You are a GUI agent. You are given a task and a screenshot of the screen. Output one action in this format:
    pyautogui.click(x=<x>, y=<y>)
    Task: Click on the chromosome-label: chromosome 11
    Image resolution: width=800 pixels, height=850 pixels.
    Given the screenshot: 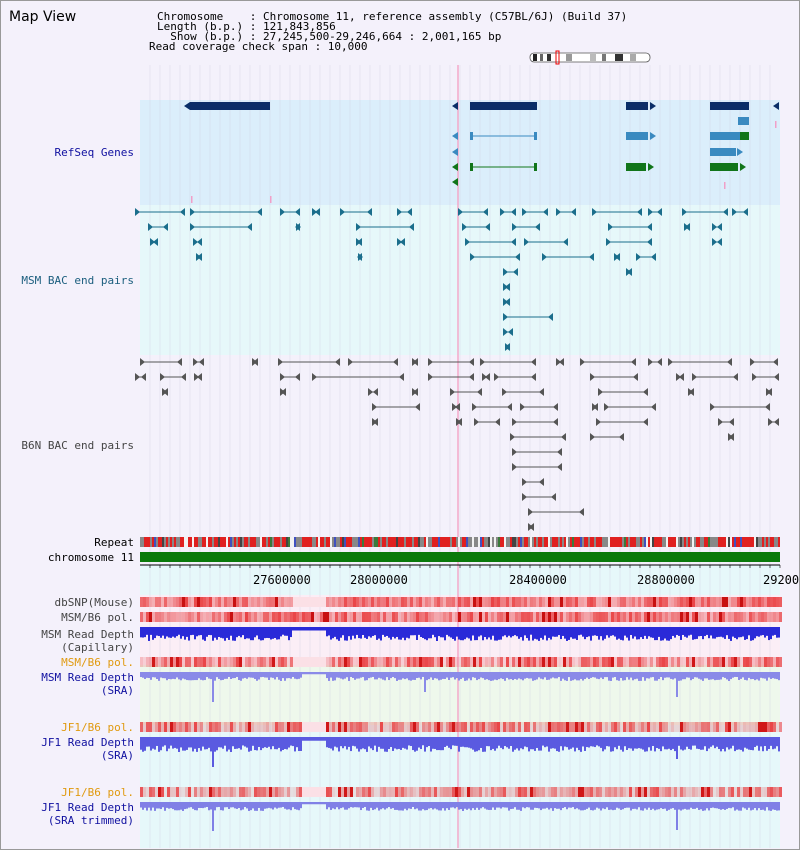 What is the action you would take?
    pyautogui.click(x=90, y=557)
    